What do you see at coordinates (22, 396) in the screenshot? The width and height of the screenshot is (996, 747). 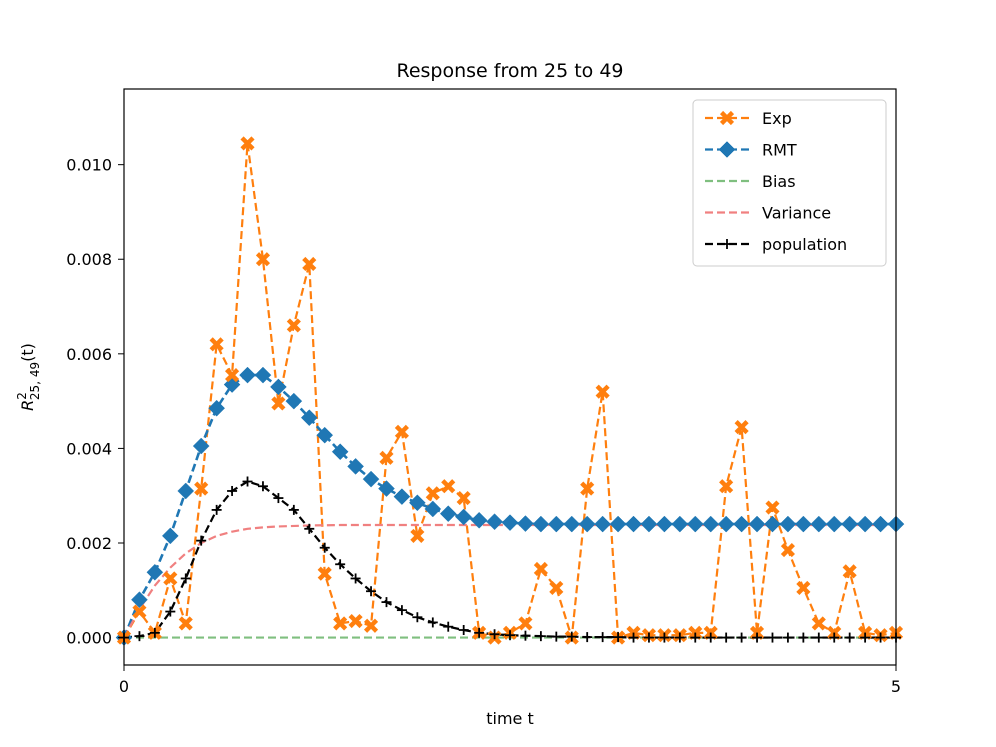 I see `y-axis-label-sup: 2` at bounding box center [22, 396].